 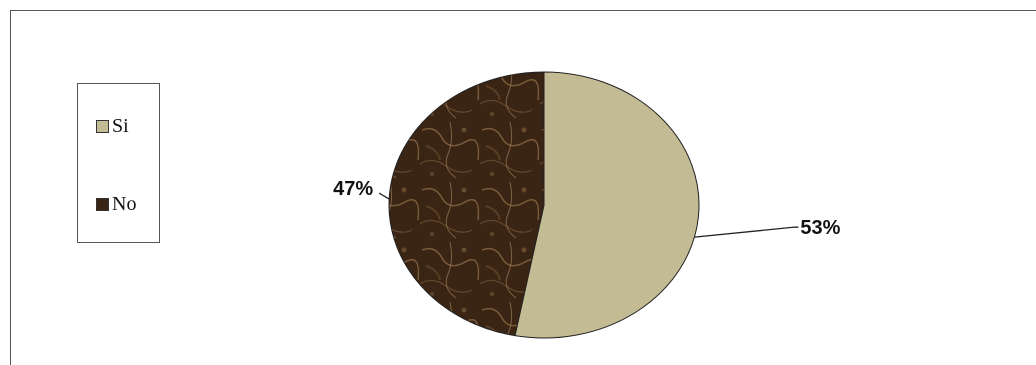 What do you see at coordinates (102, 204) in the screenshot?
I see `legend-swatch-no` at bounding box center [102, 204].